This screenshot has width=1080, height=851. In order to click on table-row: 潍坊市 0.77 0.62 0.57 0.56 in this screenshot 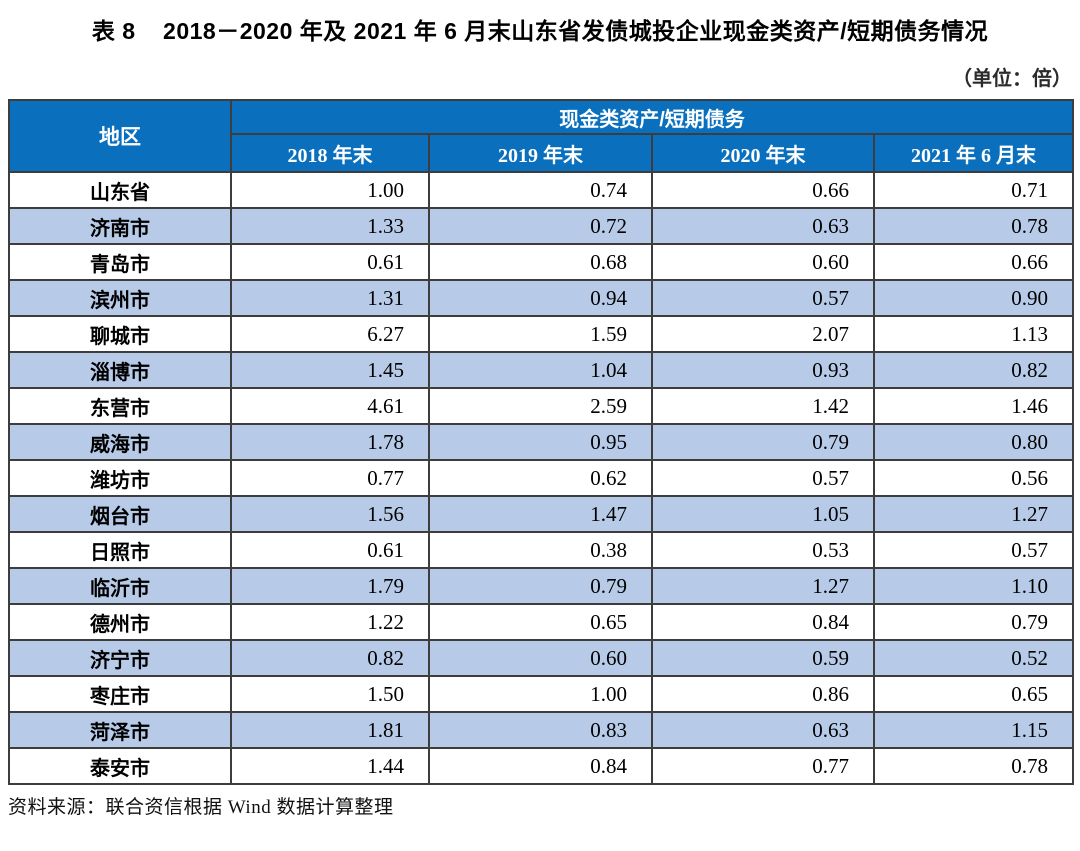, I will do `click(541, 478)`.